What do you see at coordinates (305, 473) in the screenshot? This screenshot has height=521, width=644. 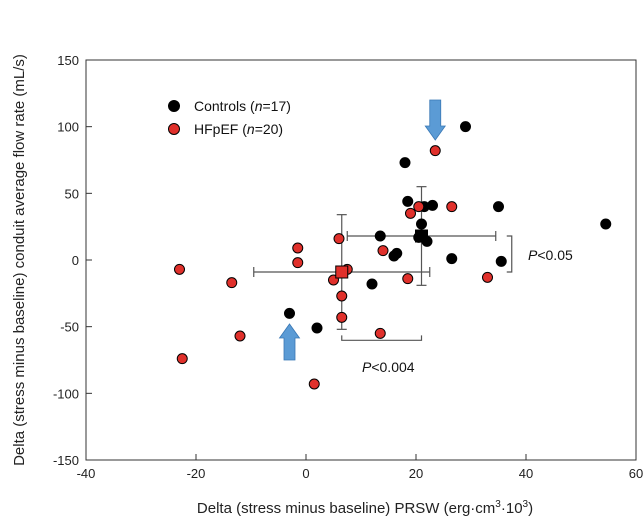 I see `x-tick-label: 0` at bounding box center [305, 473].